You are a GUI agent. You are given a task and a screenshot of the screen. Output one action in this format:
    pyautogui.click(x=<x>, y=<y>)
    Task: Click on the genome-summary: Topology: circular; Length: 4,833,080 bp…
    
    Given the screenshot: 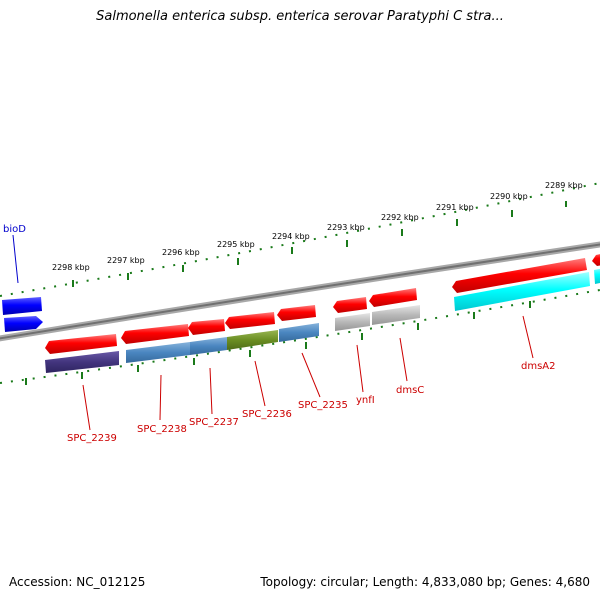 What is the action you would take?
    pyautogui.click(x=425, y=582)
    